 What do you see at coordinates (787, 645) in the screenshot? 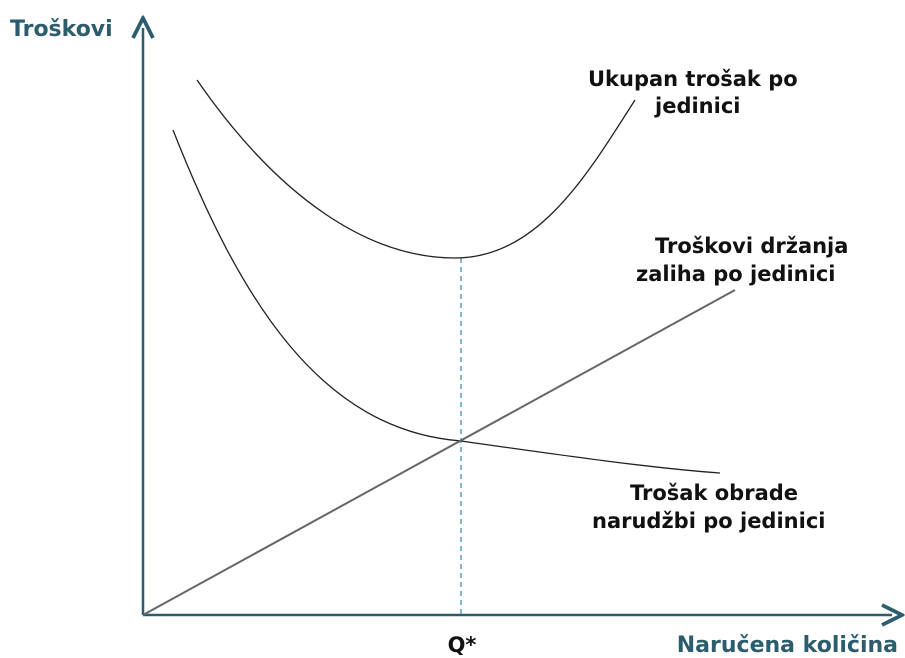
I see `x-axis-label: Naručena količina` at bounding box center [787, 645].